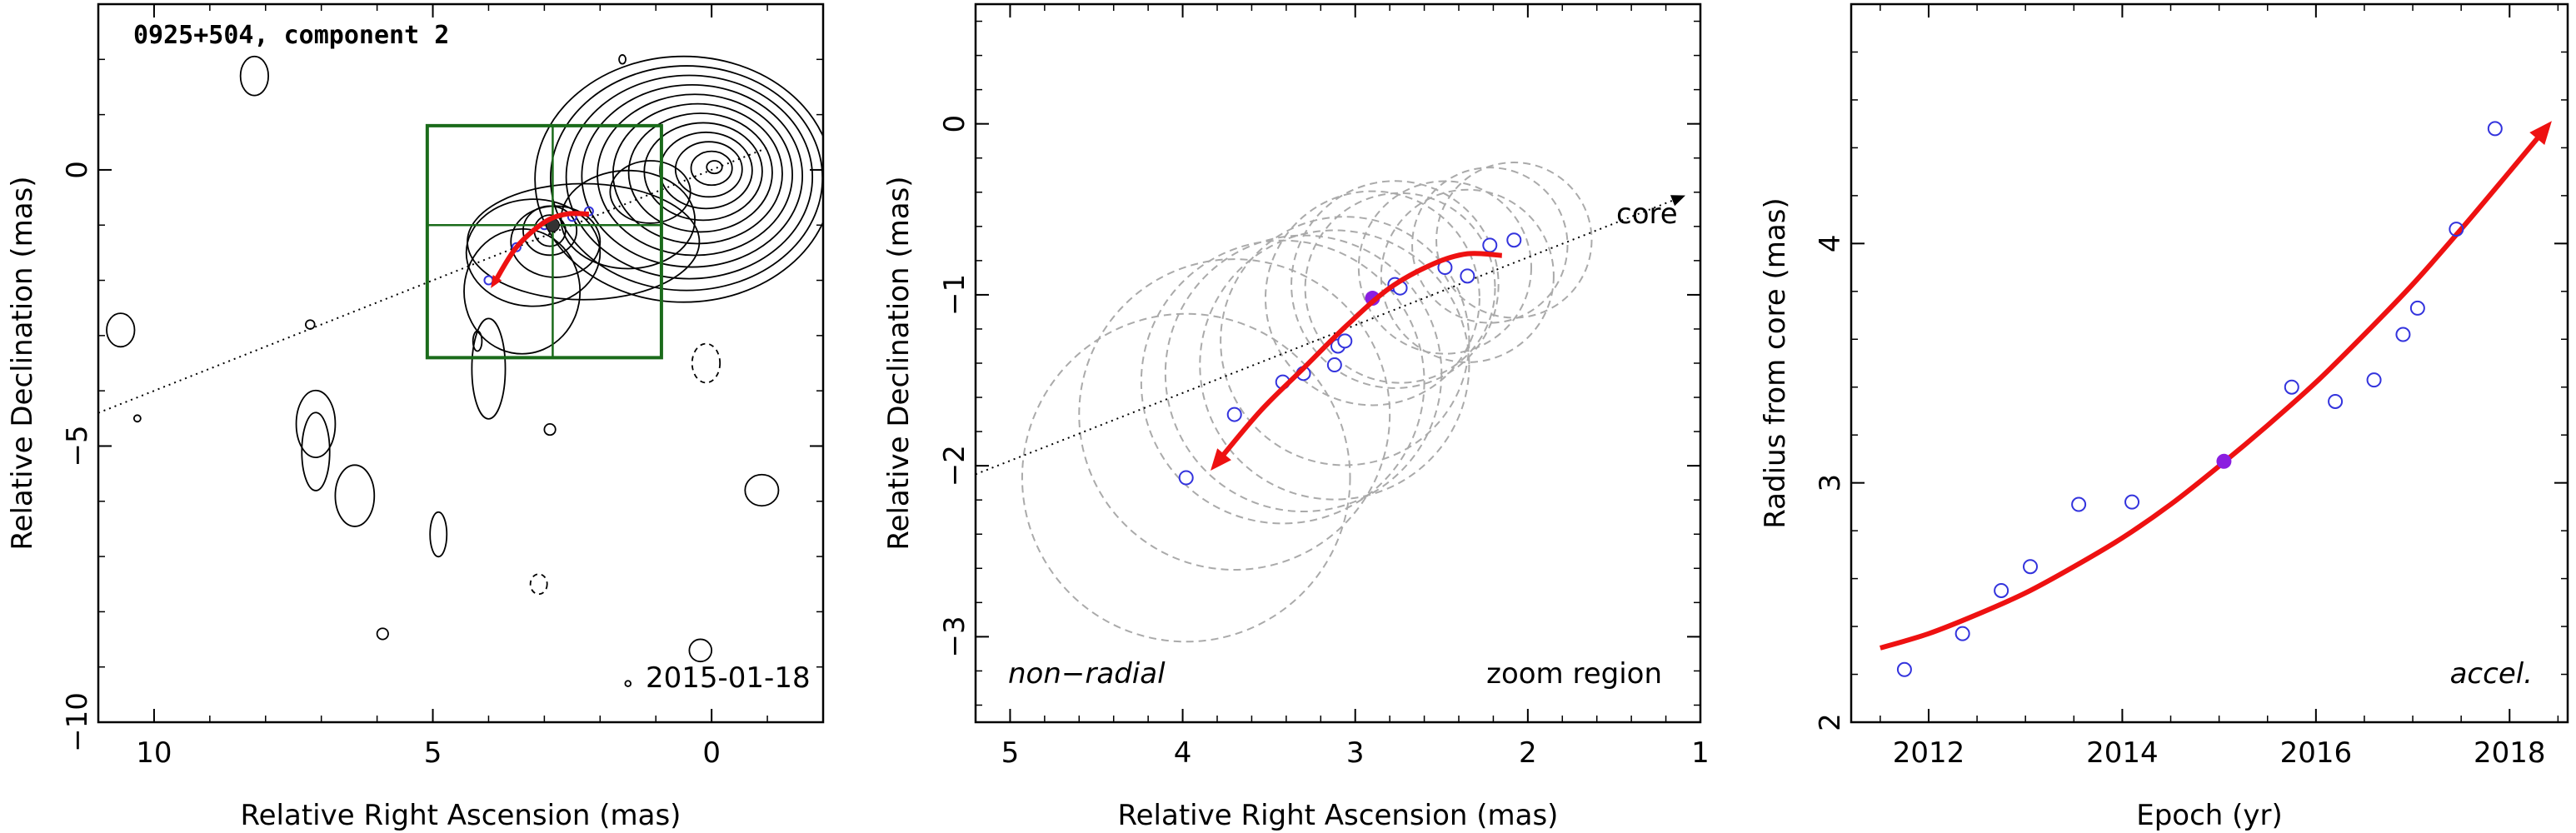 Image resolution: width=2576 pixels, height=833 pixels. Describe the element at coordinates (2316, 753) in the screenshot. I see `radius-epoch-xtick-label: 2016` at that location.